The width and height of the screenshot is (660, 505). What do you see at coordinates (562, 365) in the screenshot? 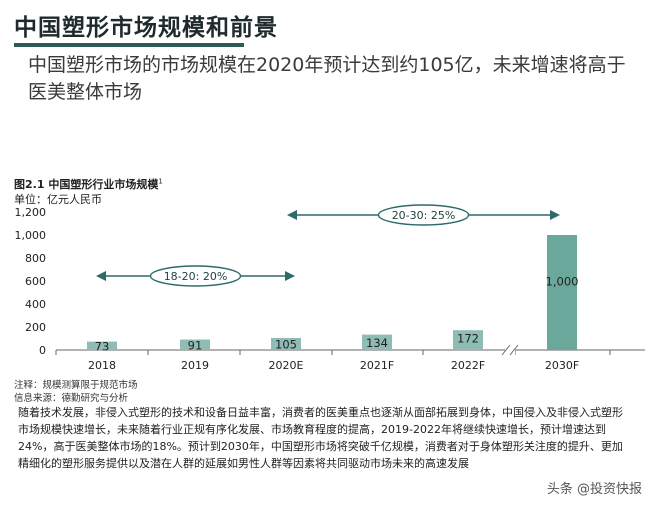
I see `x-category-label: 2030F` at bounding box center [562, 365].